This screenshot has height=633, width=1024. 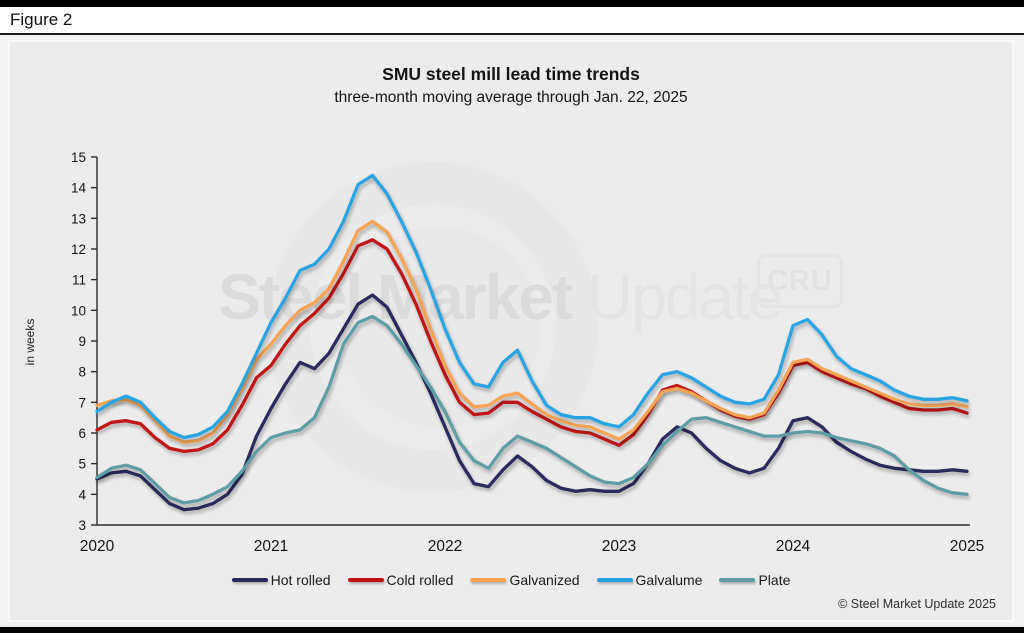 I want to click on legend-item-galvalume: Galvalume, so click(x=649, y=580).